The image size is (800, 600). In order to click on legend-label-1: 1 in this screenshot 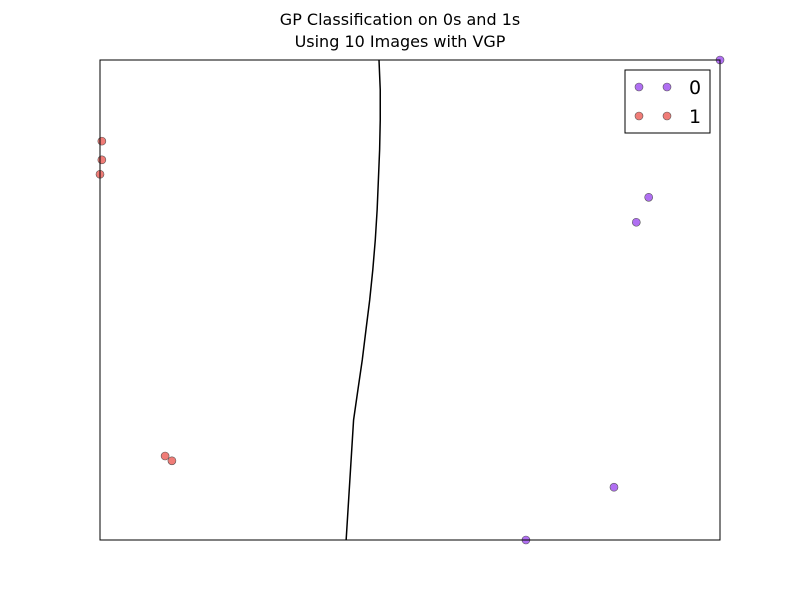, I will do `click(695, 117)`.